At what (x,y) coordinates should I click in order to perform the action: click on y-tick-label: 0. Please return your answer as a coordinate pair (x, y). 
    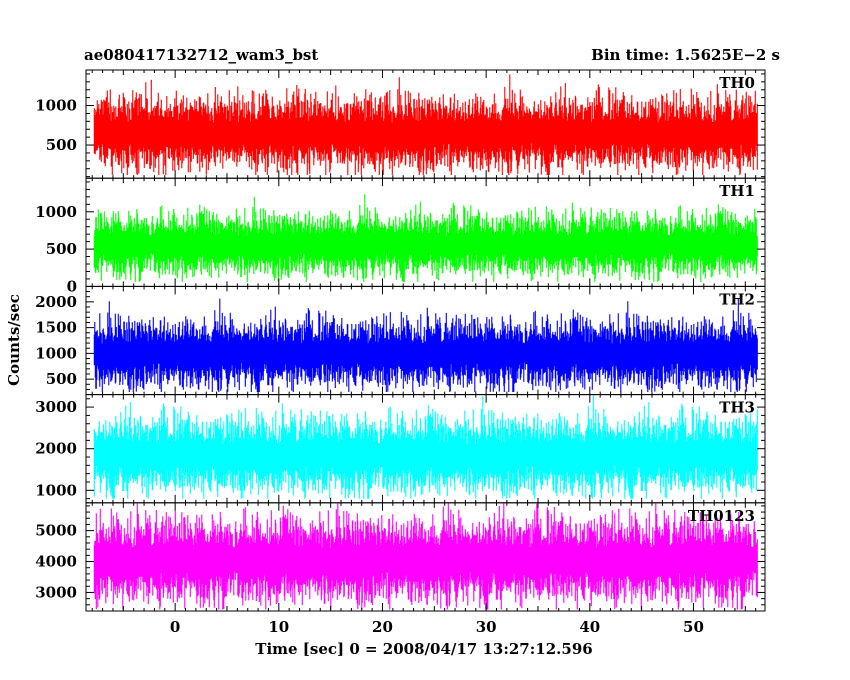
    Looking at the image, I should click on (72, 286).